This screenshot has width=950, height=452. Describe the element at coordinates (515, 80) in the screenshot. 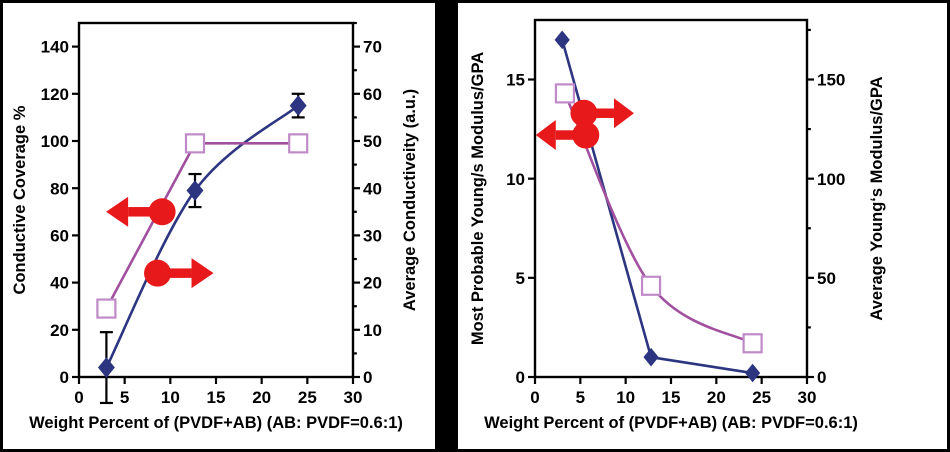

I see `y-axis-tick-label: 15` at that location.